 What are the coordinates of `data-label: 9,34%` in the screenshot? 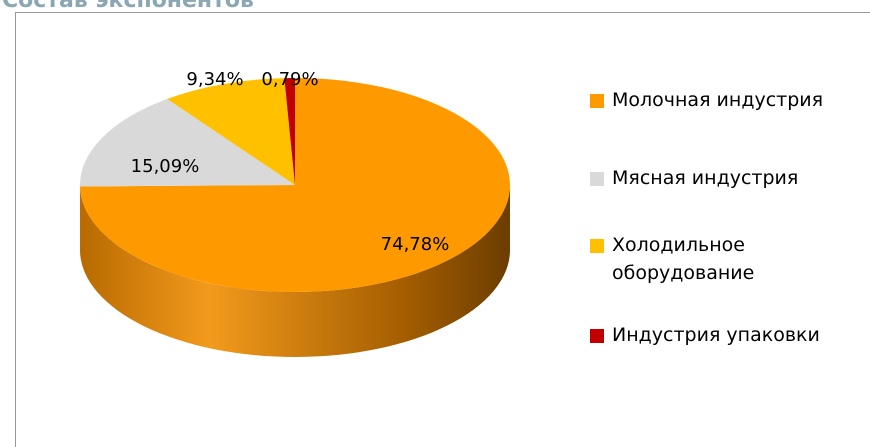 It's located at (214, 79).